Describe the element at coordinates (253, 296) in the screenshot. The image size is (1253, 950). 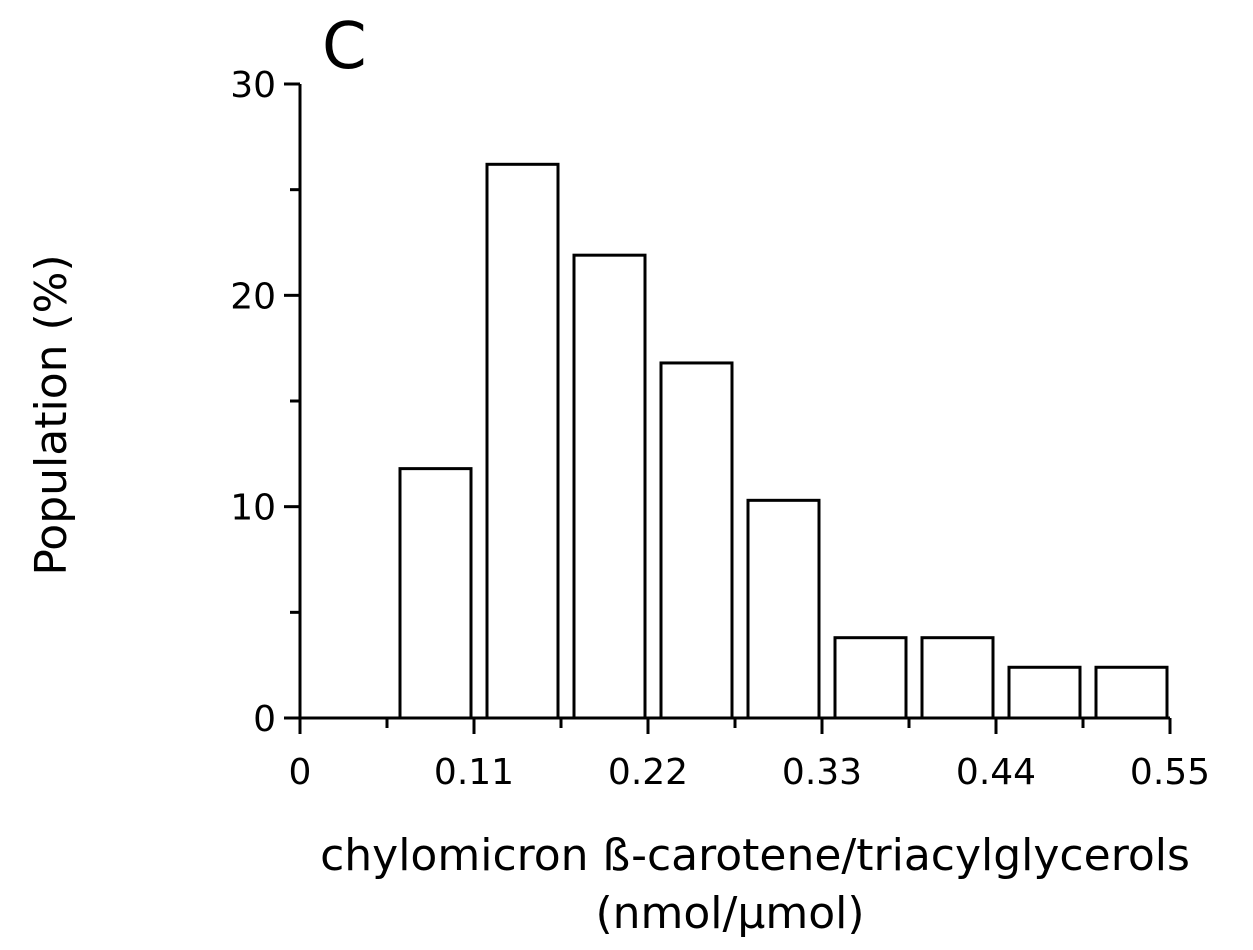
I see `y-tick-label-2: 20` at that location.